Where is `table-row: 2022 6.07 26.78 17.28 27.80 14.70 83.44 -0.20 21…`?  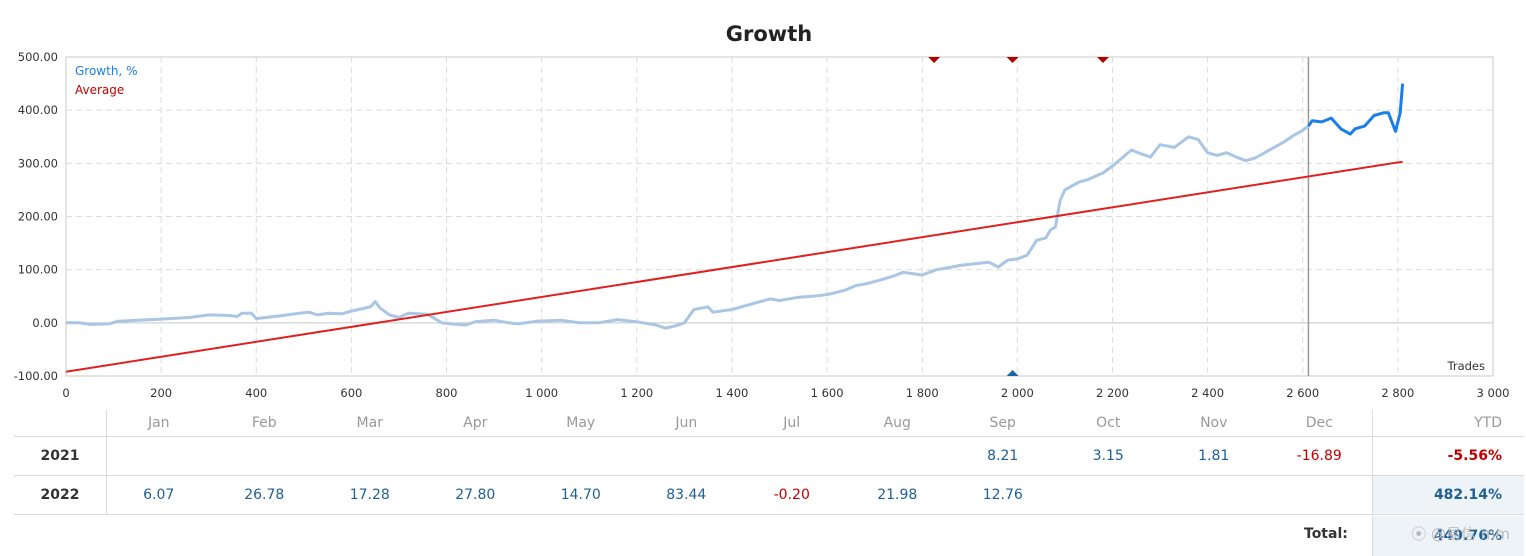
table-row: 2022 6.07 26.78 17.28 27.80 14.70 83.44 -0.20 21… is located at coordinates (769, 495).